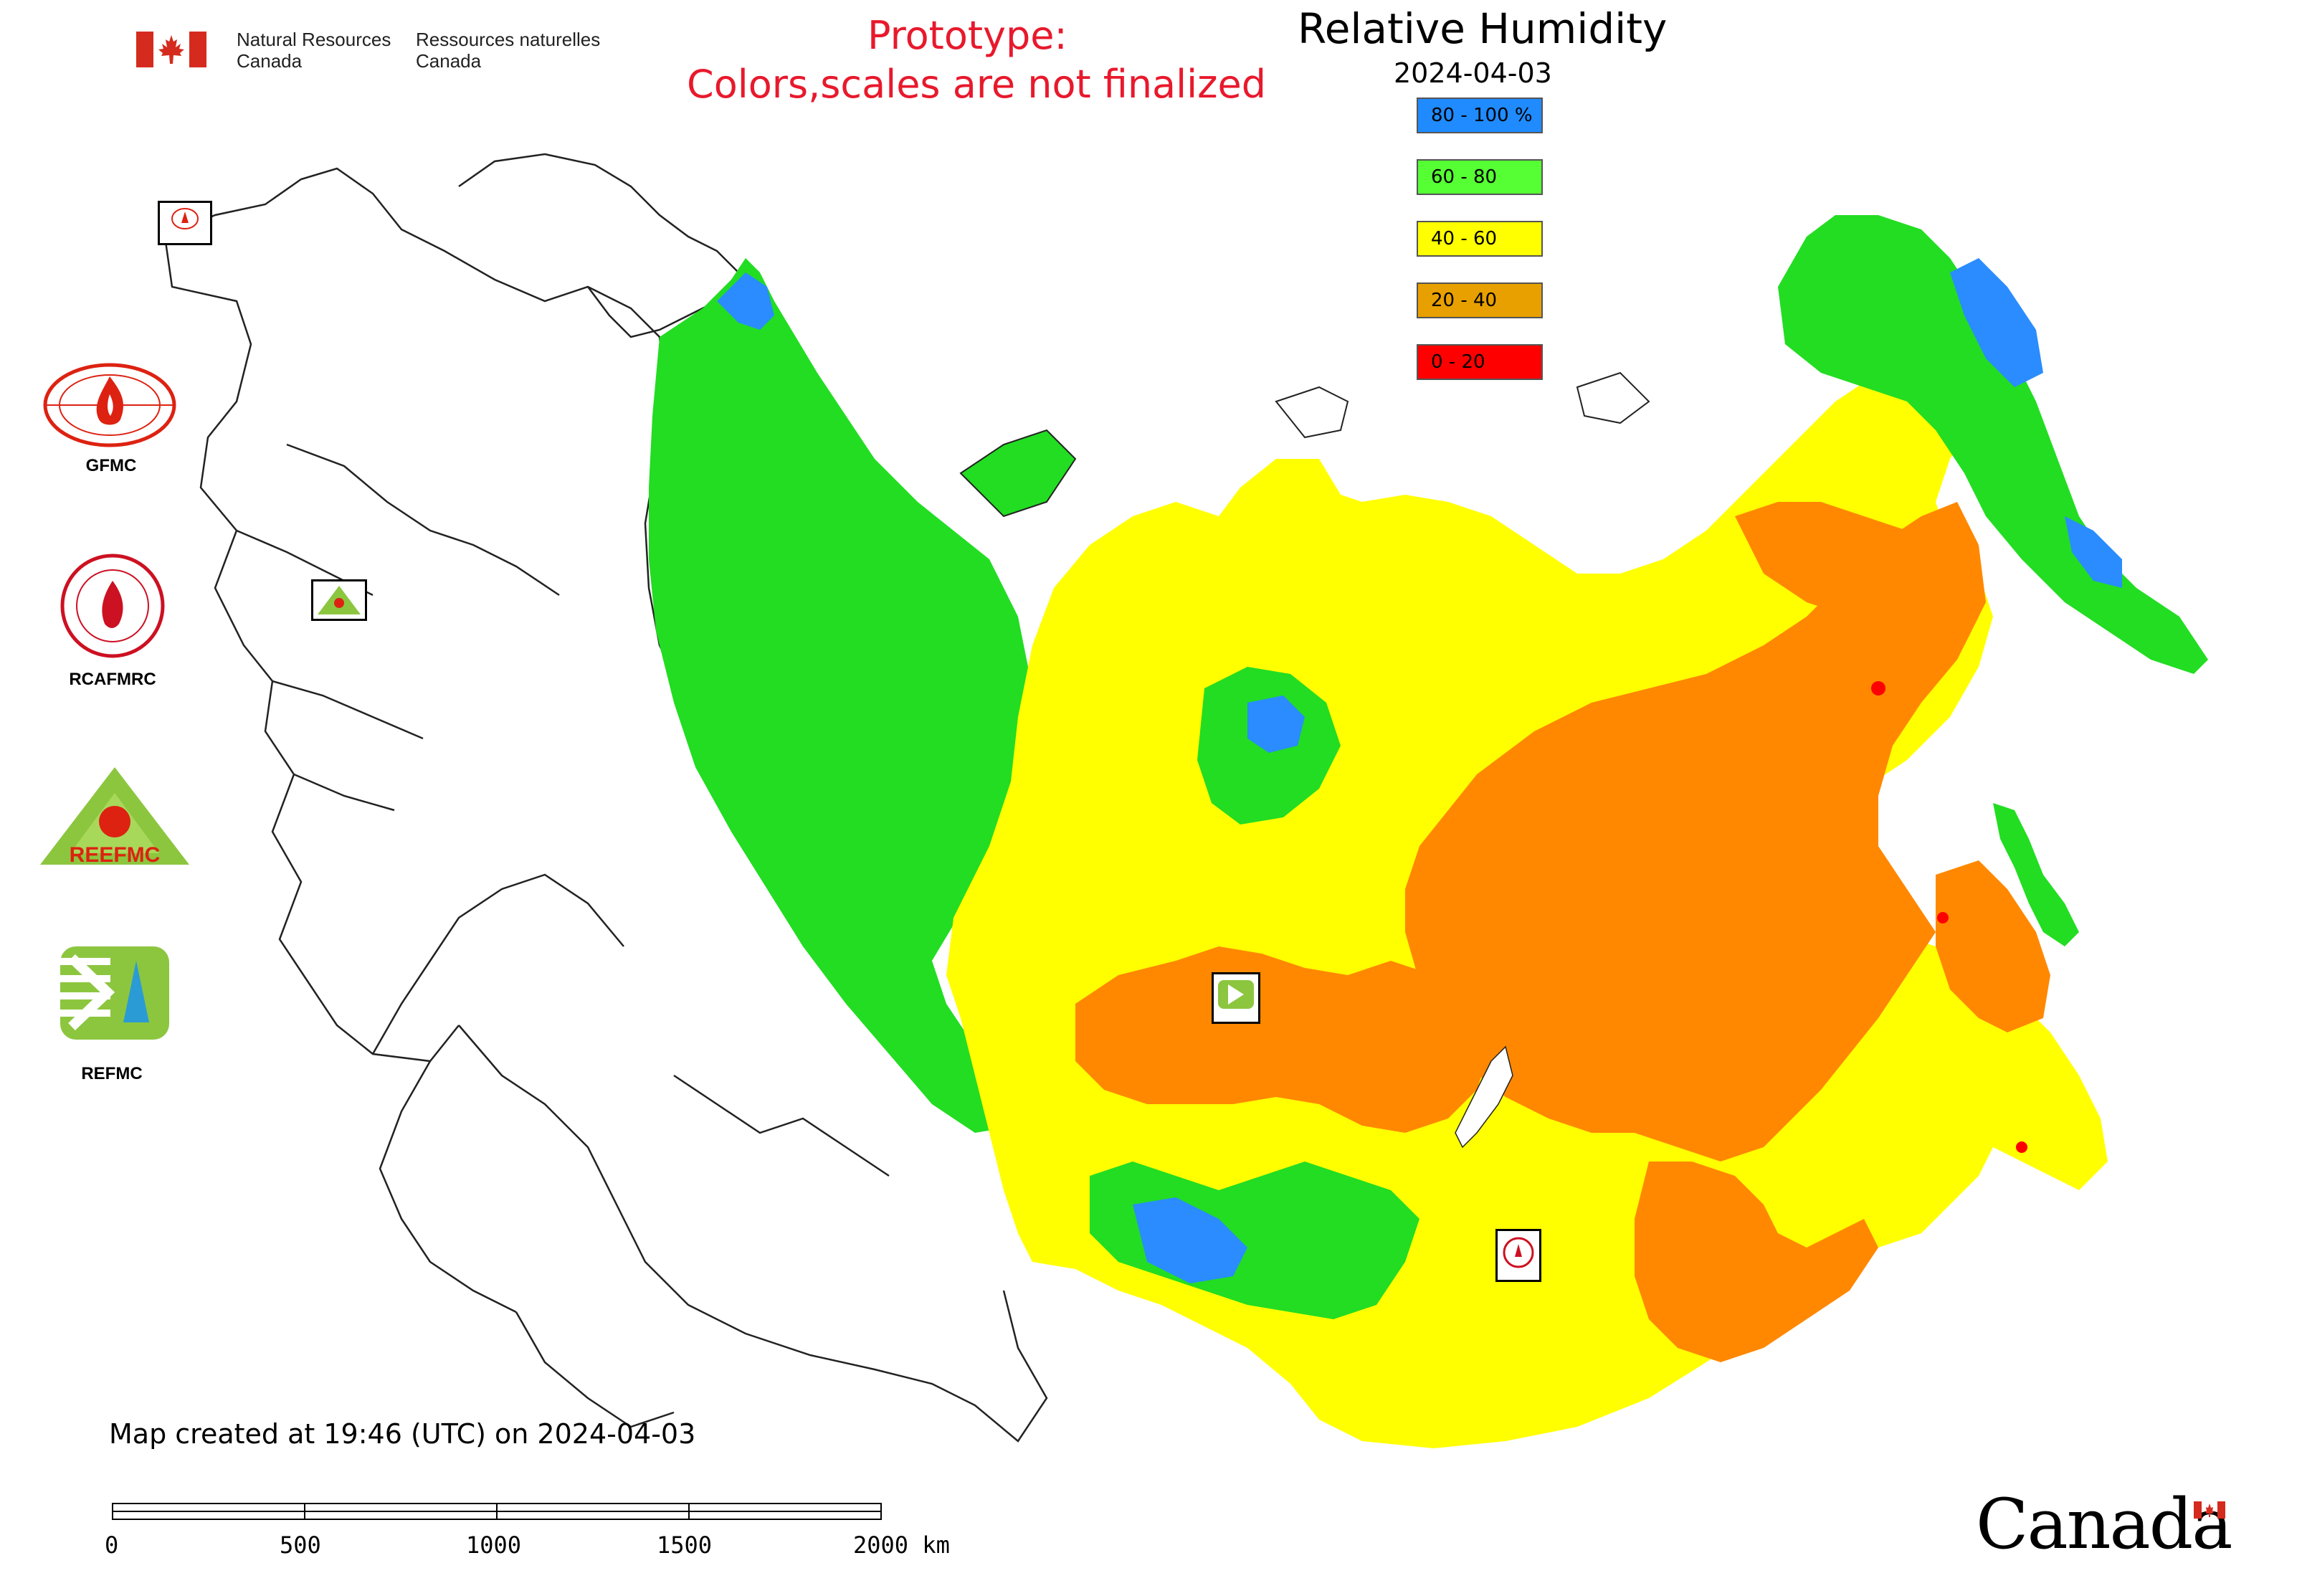 Image resolution: width=2302 pixels, height=1596 pixels. I want to click on region-orange-southeast, so click(1757, 1262).